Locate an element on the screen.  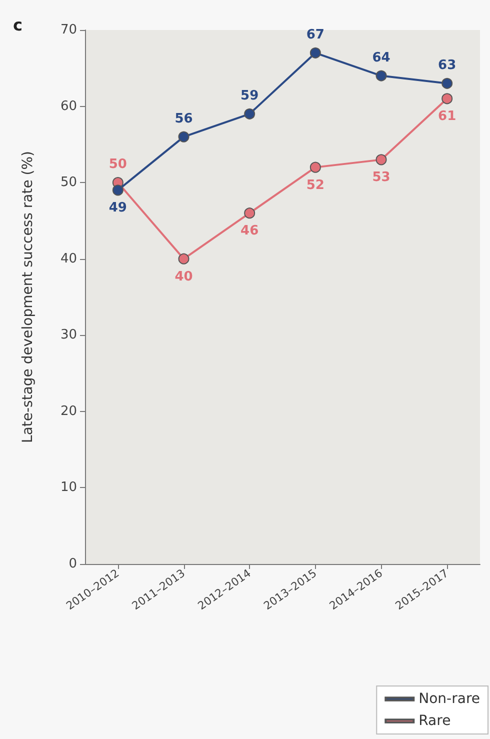
data-label: 61 is located at coordinates (447, 116).